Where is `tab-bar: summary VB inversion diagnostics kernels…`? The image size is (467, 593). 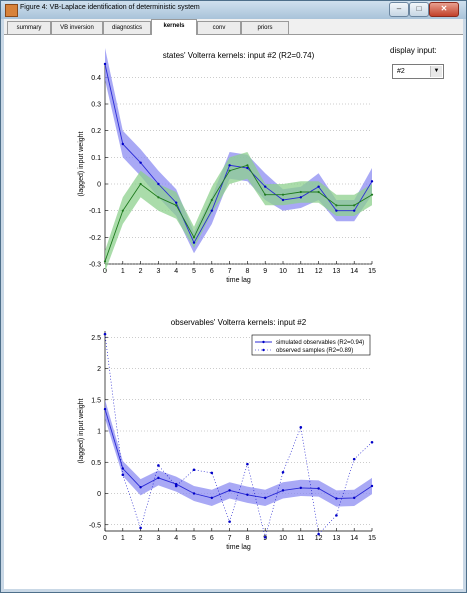
tab-bar: summary VB inversion diagnostics kernels… is located at coordinates (233, 27).